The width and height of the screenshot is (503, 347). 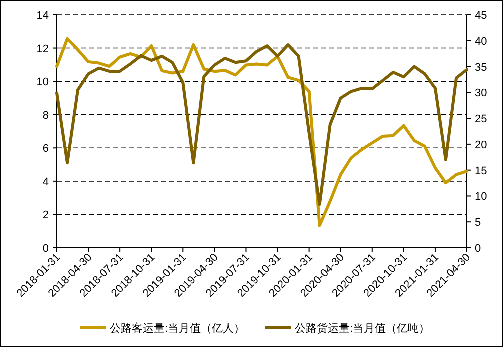 What do you see at coordinates (481, 145) in the screenshot?
I see `y2-tick-label: 20` at bounding box center [481, 145].